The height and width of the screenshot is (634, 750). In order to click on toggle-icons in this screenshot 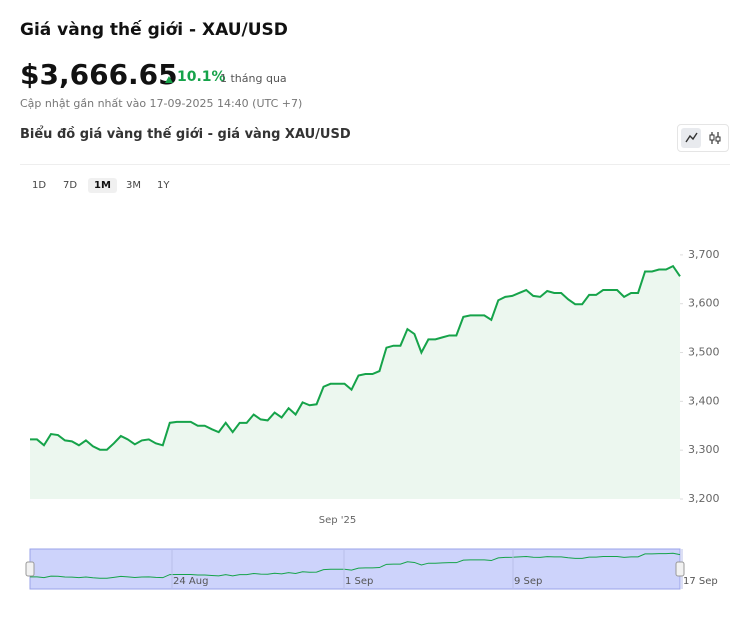, I will do `click(701, 138)`.